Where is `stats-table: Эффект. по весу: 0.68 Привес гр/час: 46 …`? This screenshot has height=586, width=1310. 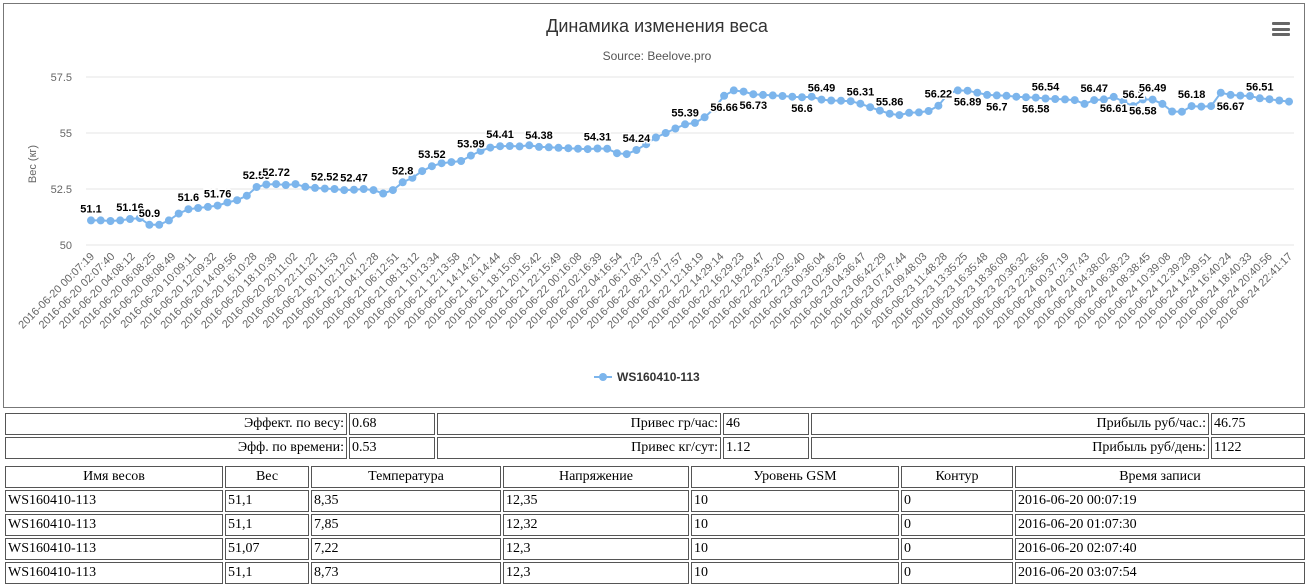
stats-table: Эффект. по весу: 0.68 Привес гр/час: 46 … is located at coordinates (655, 436).